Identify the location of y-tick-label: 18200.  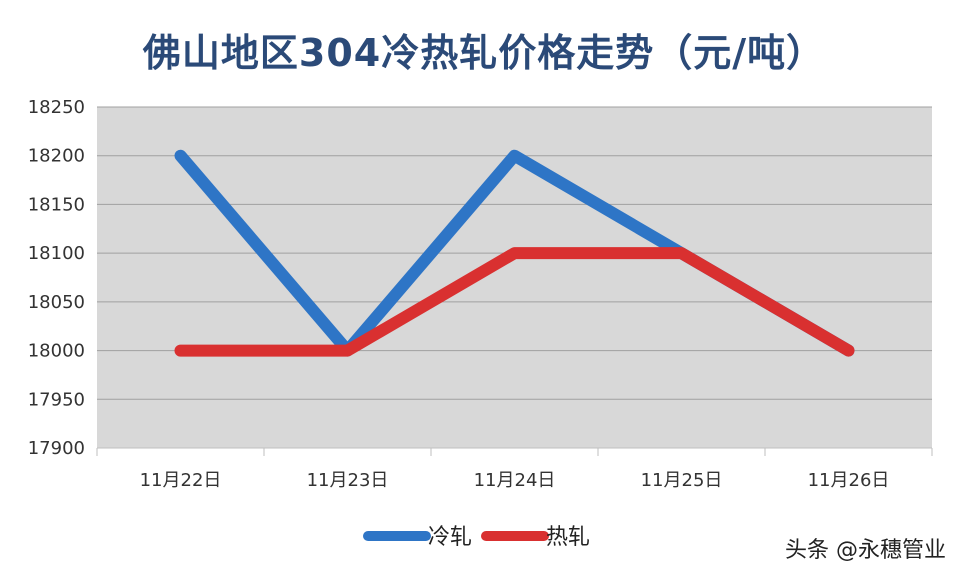
(56, 156).